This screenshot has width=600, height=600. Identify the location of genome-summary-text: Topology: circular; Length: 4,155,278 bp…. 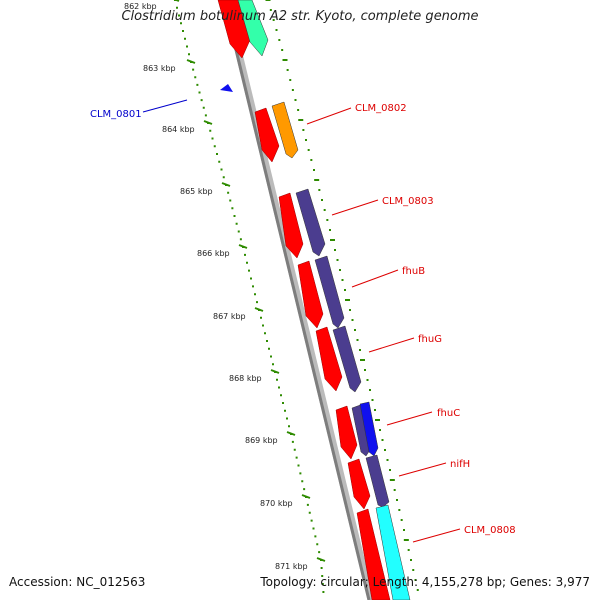
(425, 582).